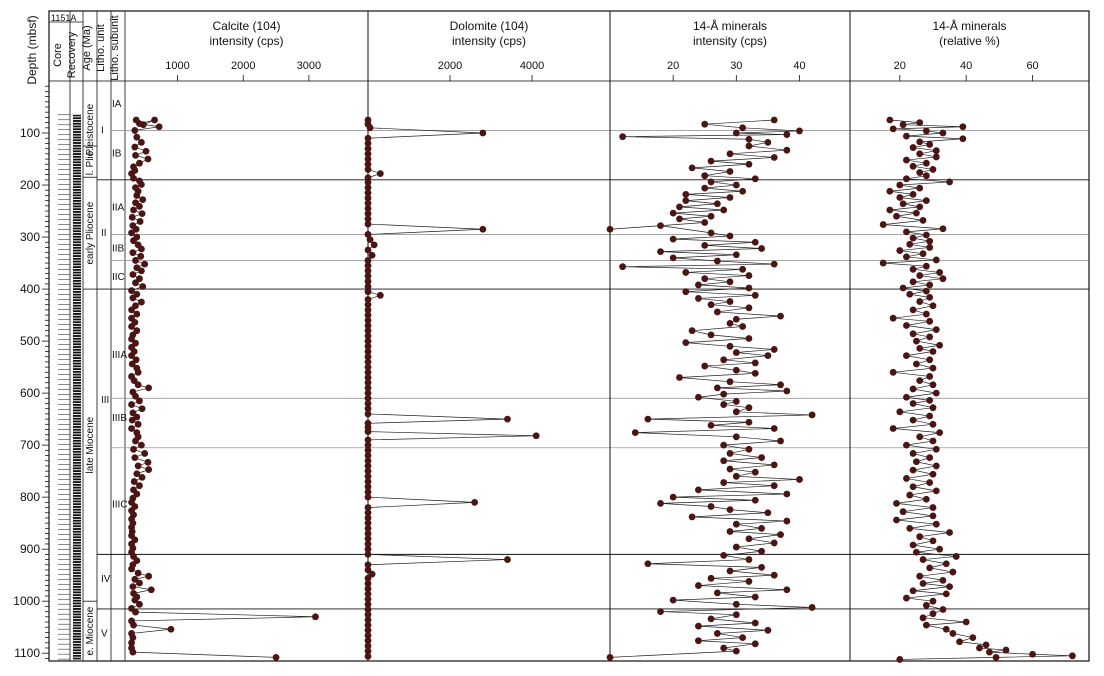 The image size is (1104, 676). What do you see at coordinates (673, 66) in the screenshot?
I see `x-tick-label: 20` at bounding box center [673, 66].